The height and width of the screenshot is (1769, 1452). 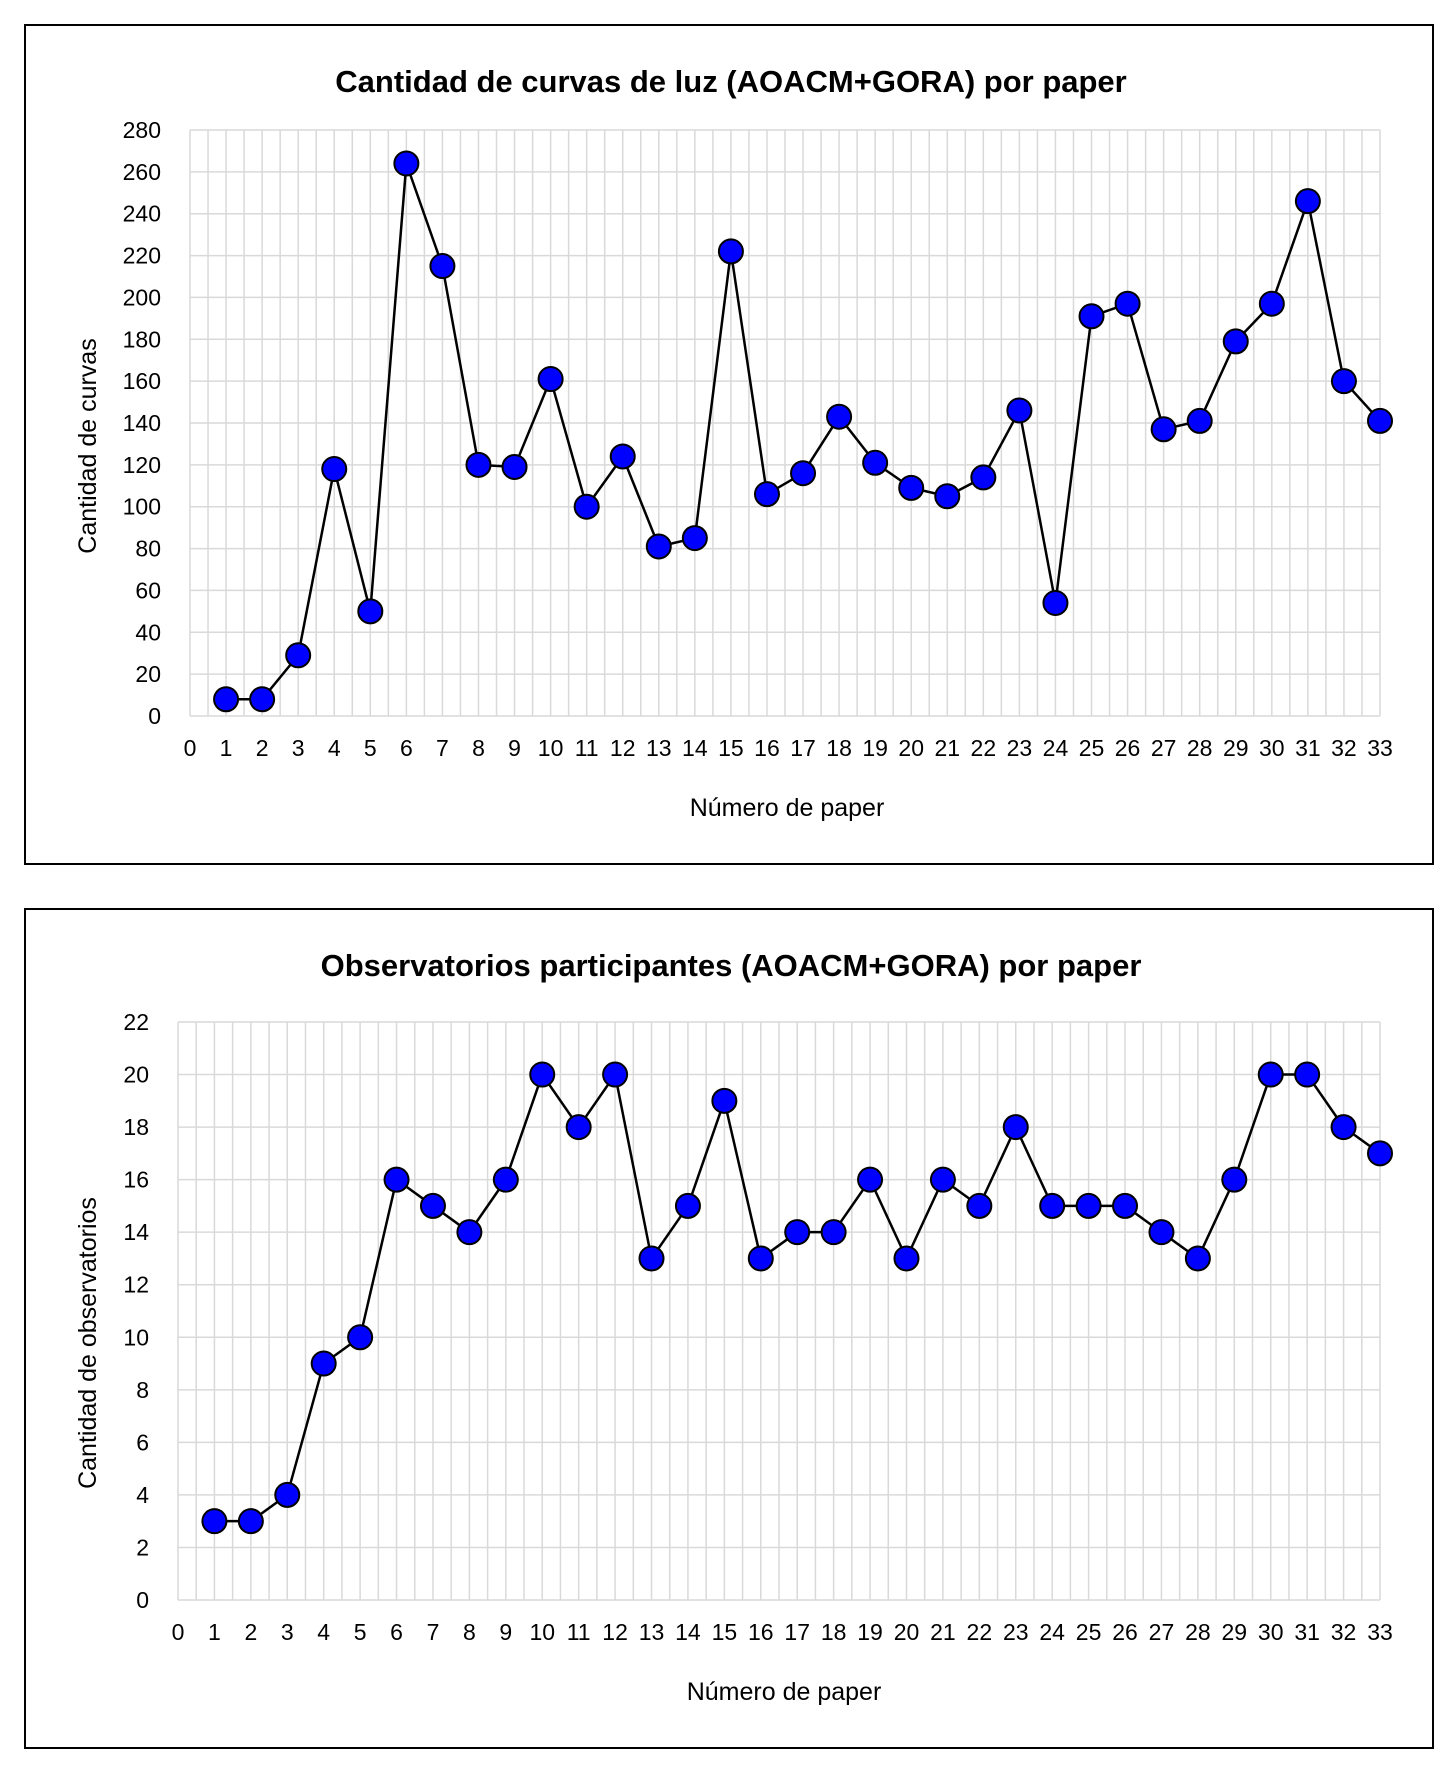 I want to click on x-tick-label: 24, so click(x=1052, y=1632).